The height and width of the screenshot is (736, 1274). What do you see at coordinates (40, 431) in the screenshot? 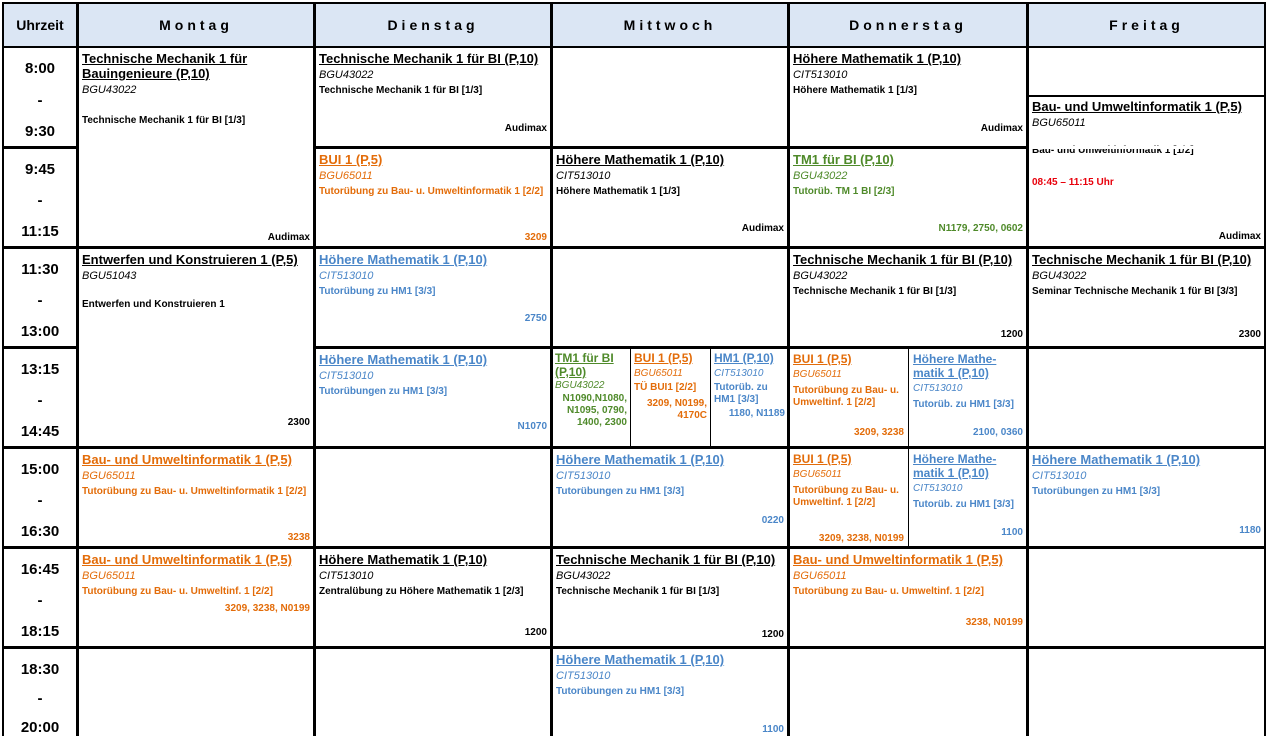
I see `time-end: 14:45` at bounding box center [40, 431].